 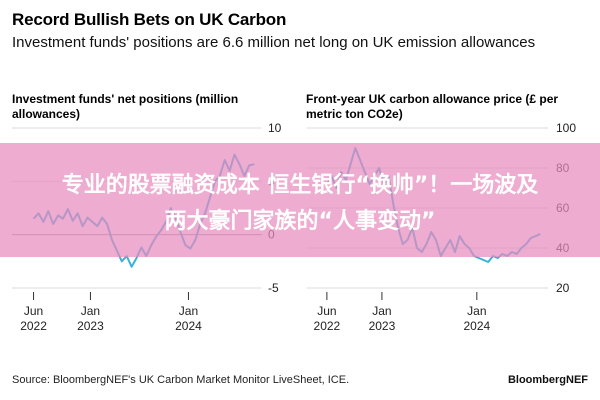 What do you see at coordinates (149, 19) in the screenshot?
I see `chart-title: Record Bullish Bets on UK Carbon` at bounding box center [149, 19].